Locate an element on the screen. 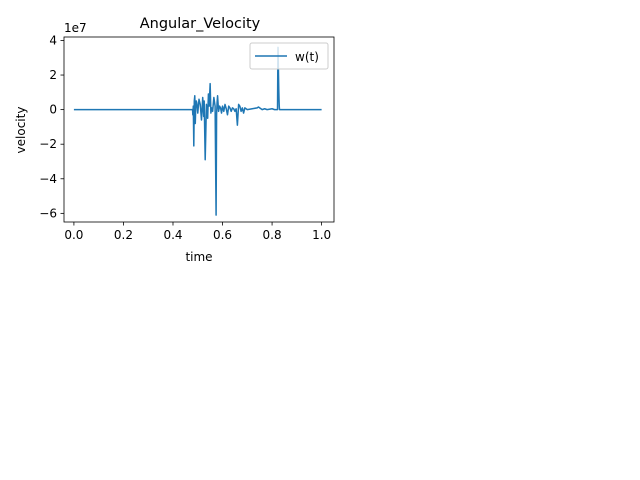 The width and height of the screenshot is (640, 480). legend-label: w(t) is located at coordinates (307, 57).